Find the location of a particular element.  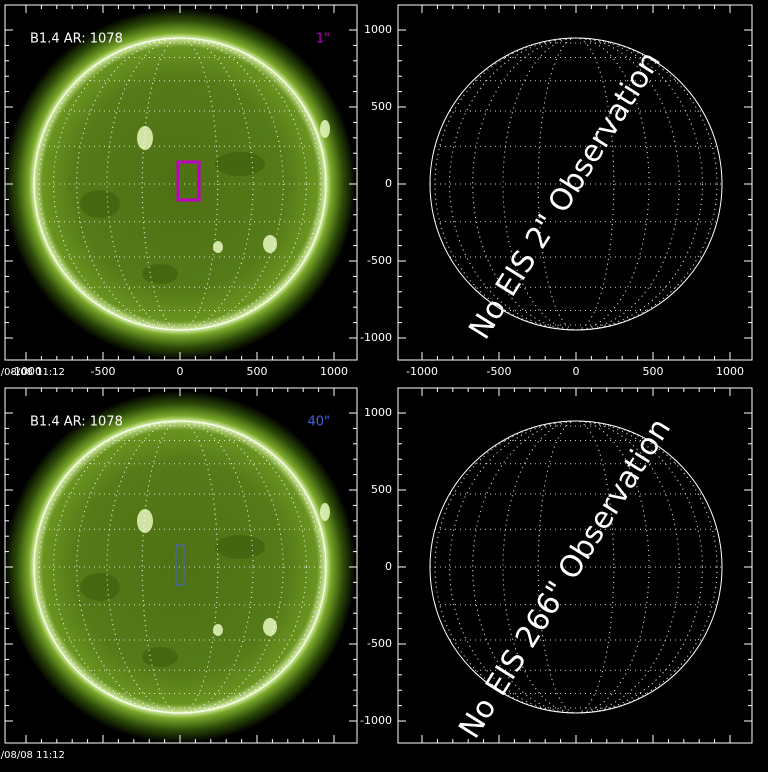

slit-label: 40" is located at coordinates (318, 422).